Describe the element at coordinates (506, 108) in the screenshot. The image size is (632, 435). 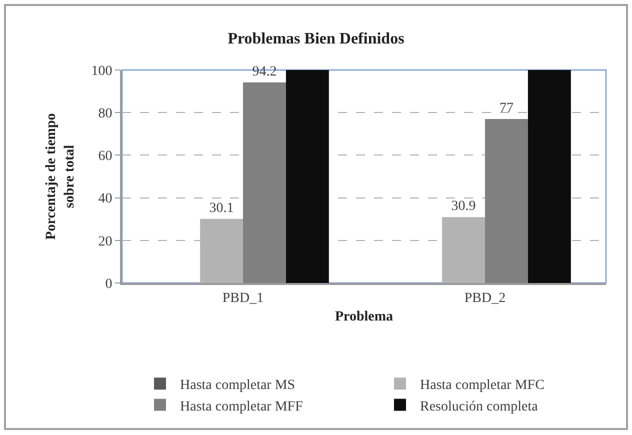
I see `data-label: 77` at that location.